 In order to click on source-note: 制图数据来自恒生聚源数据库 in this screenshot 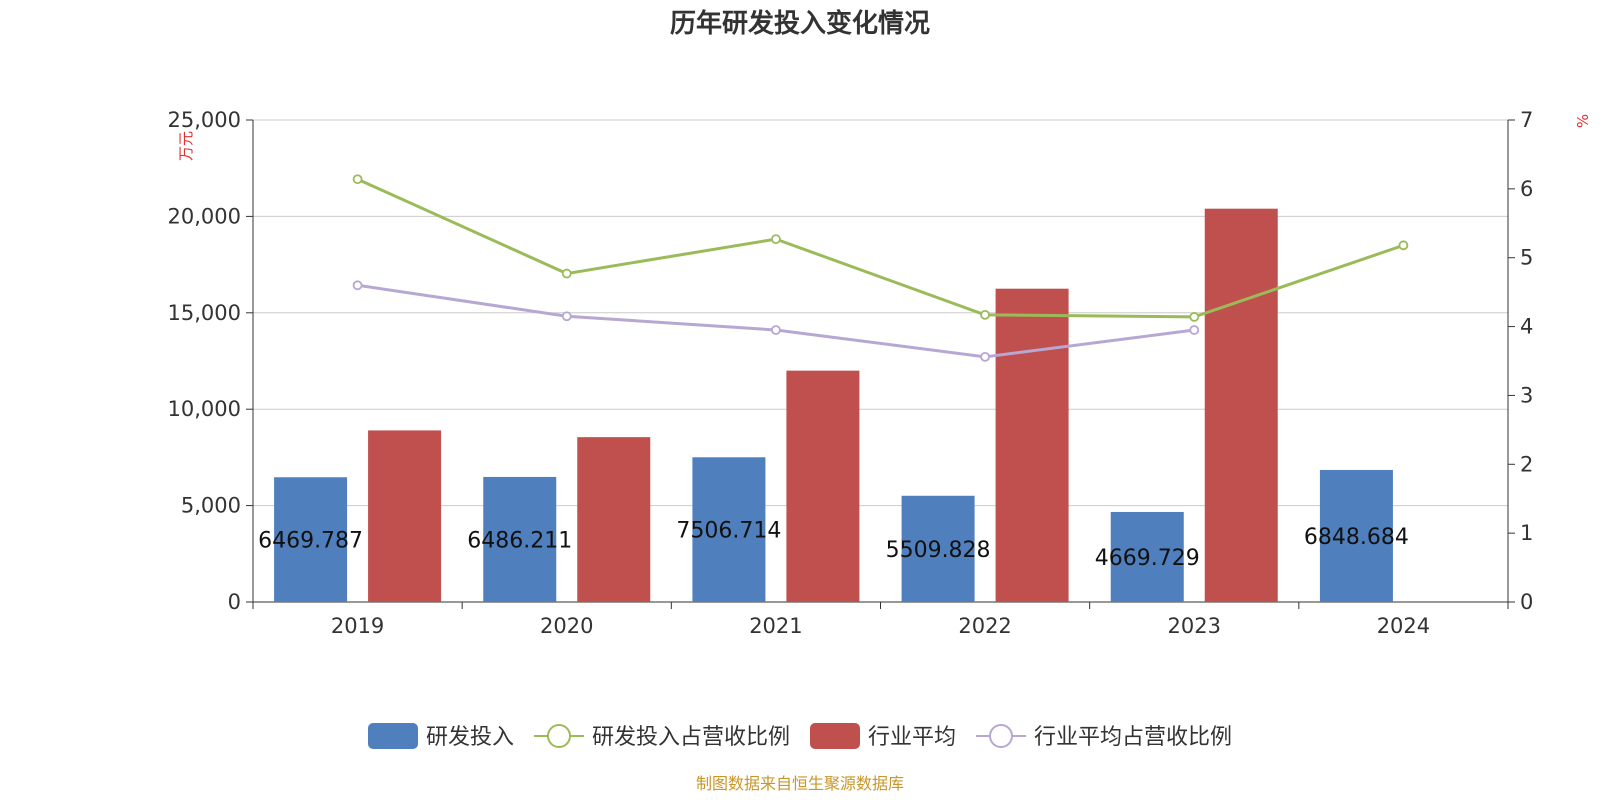, I will do `click(800, 783)`.